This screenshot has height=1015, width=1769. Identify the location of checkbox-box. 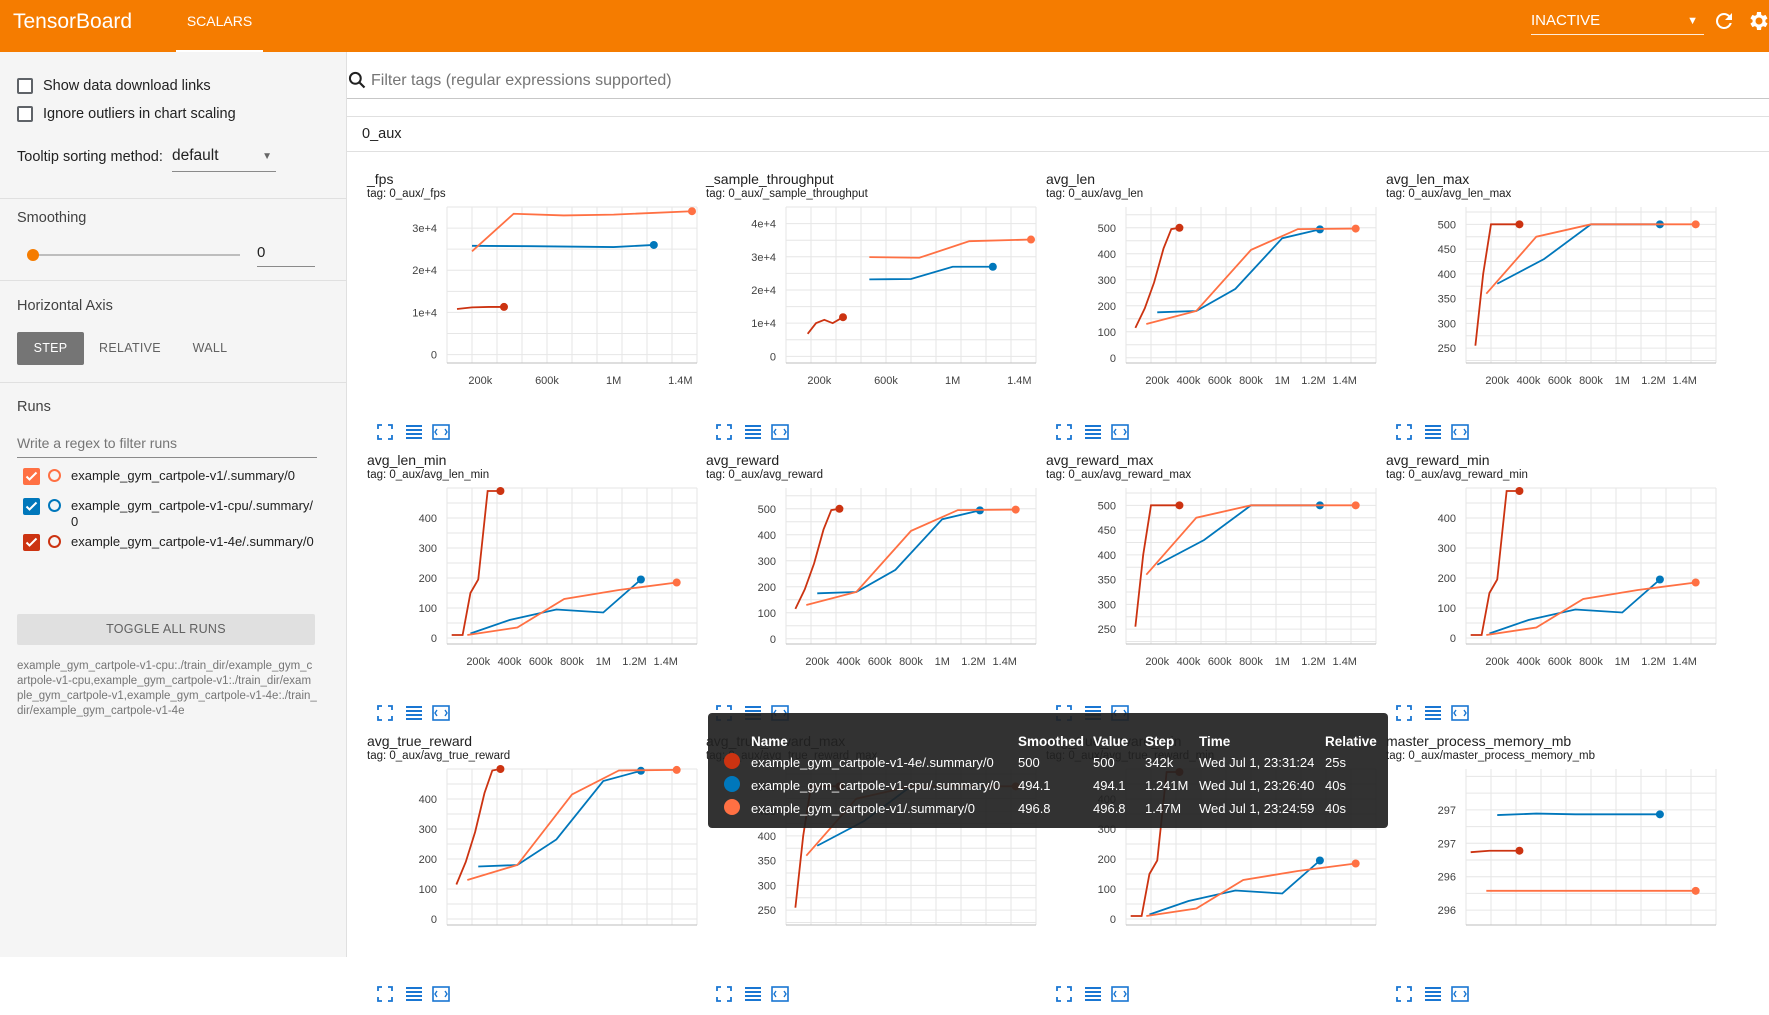
(25, 114).